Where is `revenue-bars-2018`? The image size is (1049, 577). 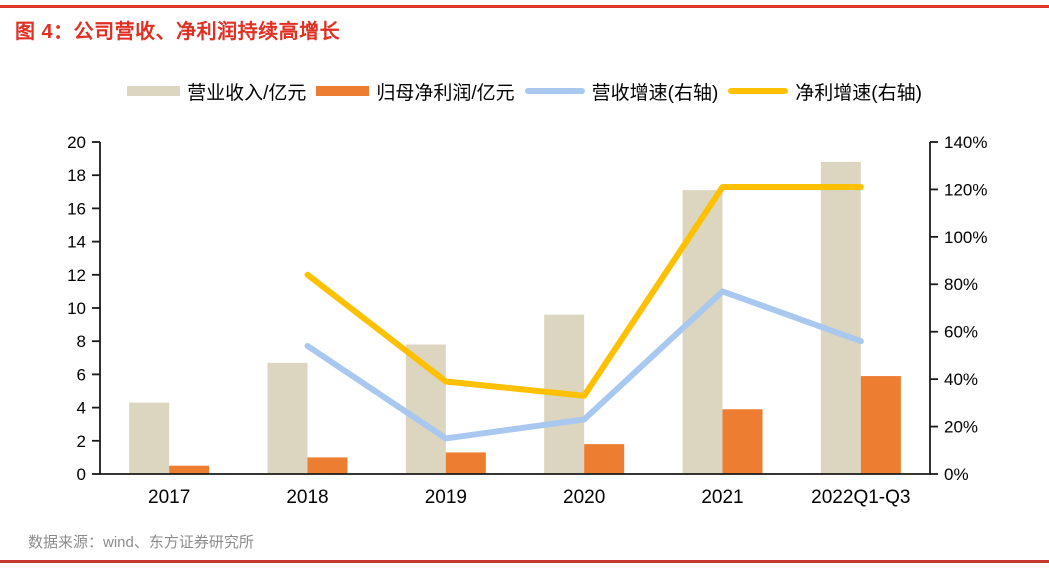
revenue-bars-2018 is located at coordinates (287, 418).